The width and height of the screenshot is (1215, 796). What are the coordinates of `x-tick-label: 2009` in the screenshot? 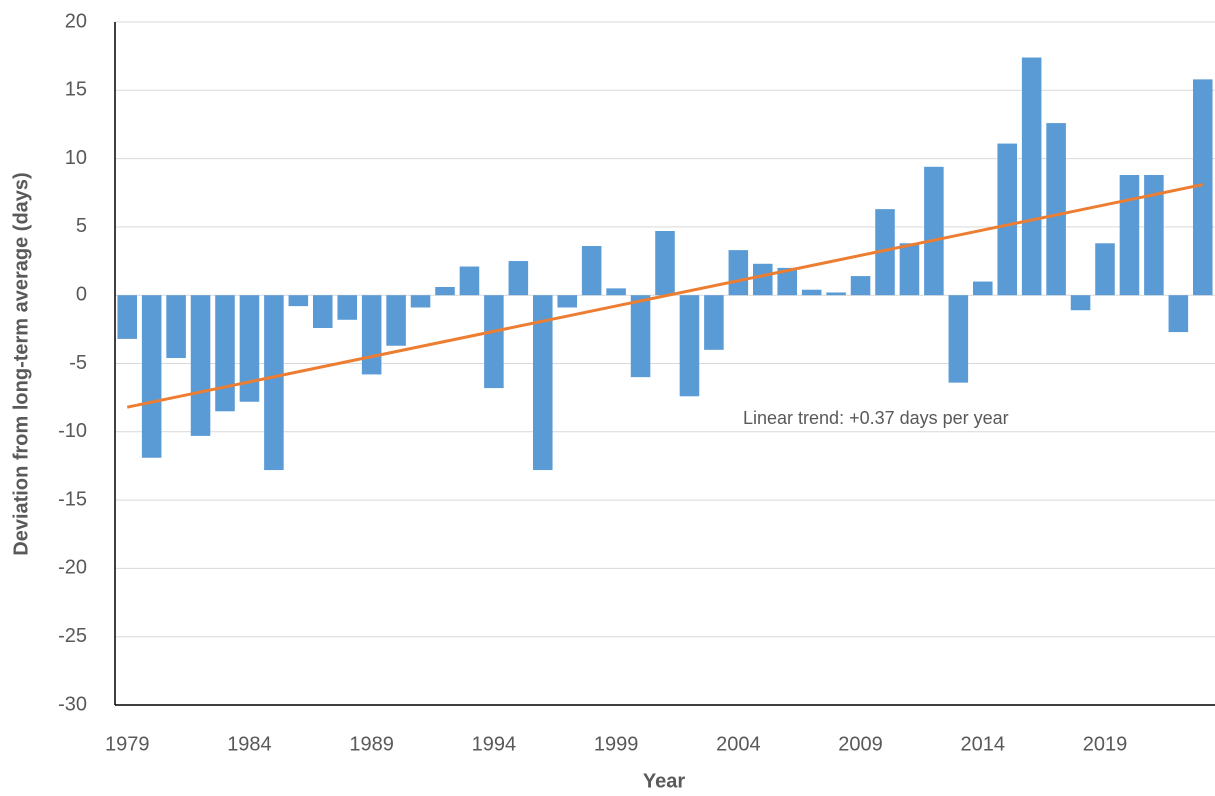 It's located at (860, 744).